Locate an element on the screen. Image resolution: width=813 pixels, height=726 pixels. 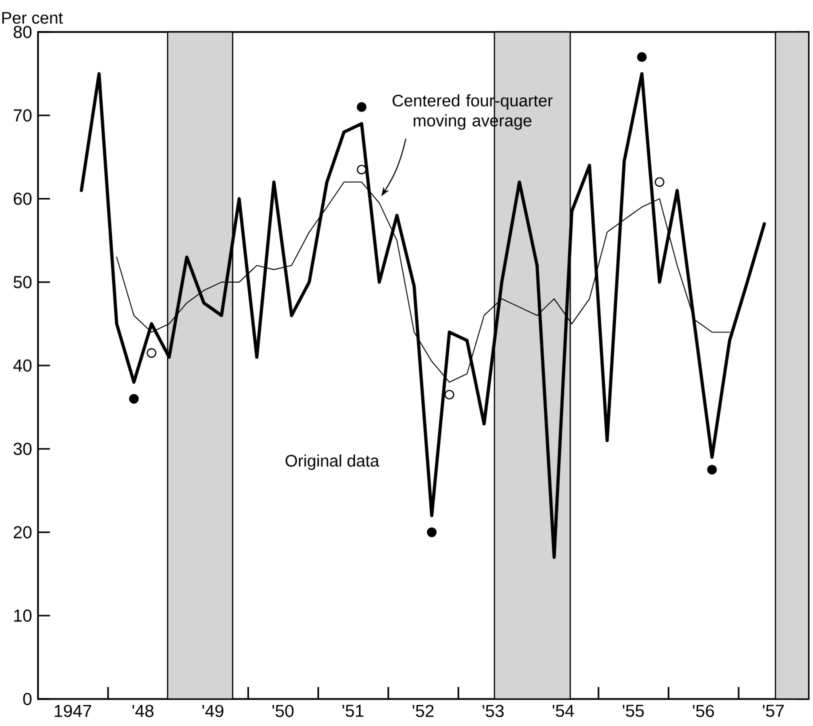
x-tick-label: 1947 is located at coordinates (73, 711).